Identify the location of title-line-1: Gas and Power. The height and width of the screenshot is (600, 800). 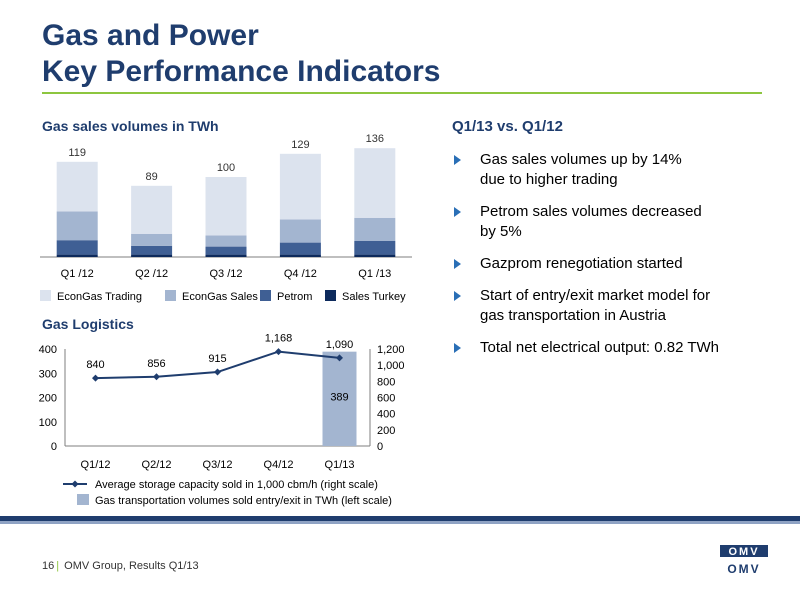
(150, 35).